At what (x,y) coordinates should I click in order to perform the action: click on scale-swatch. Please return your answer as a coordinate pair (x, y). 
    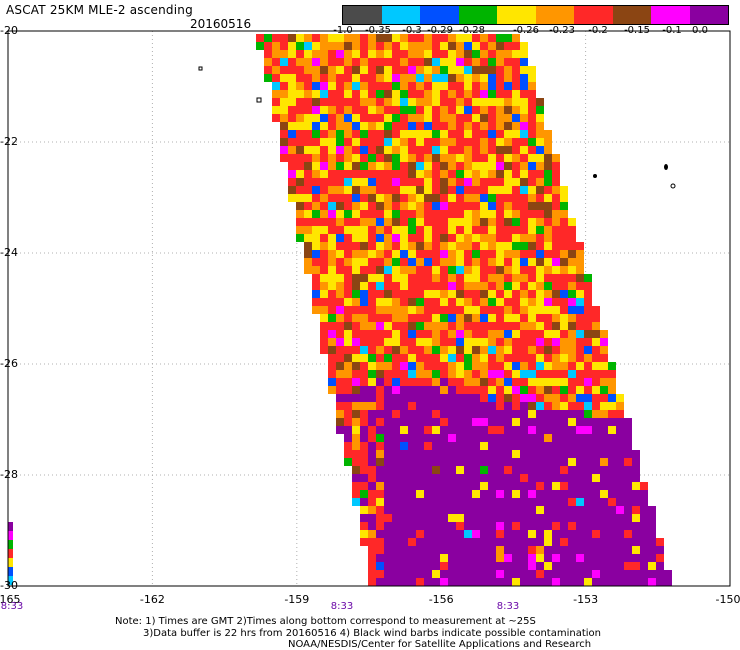
    Looking at the image, I should click on (516, 15).